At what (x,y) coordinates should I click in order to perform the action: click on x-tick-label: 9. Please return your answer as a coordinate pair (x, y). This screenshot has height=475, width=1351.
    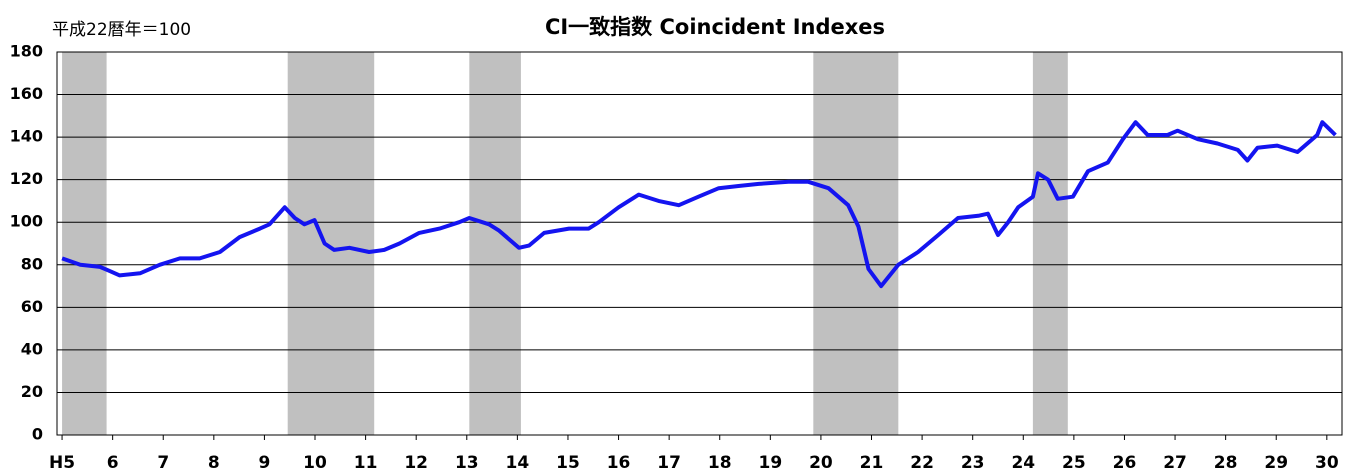
    Looking at the image, I should click on (264, 463).